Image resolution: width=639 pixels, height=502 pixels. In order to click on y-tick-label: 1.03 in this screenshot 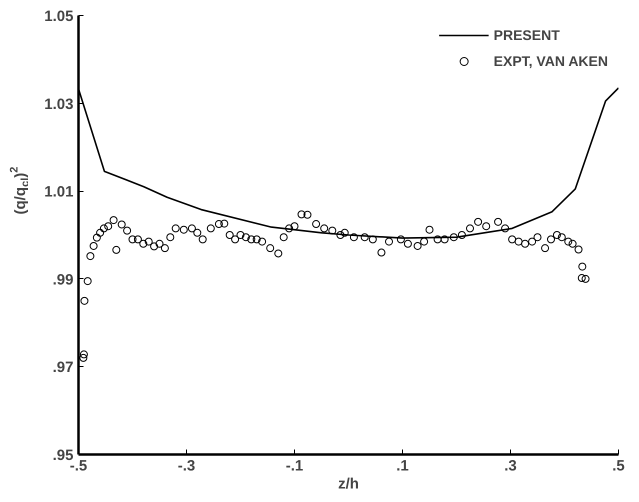, I will do `click(59, 104)`.